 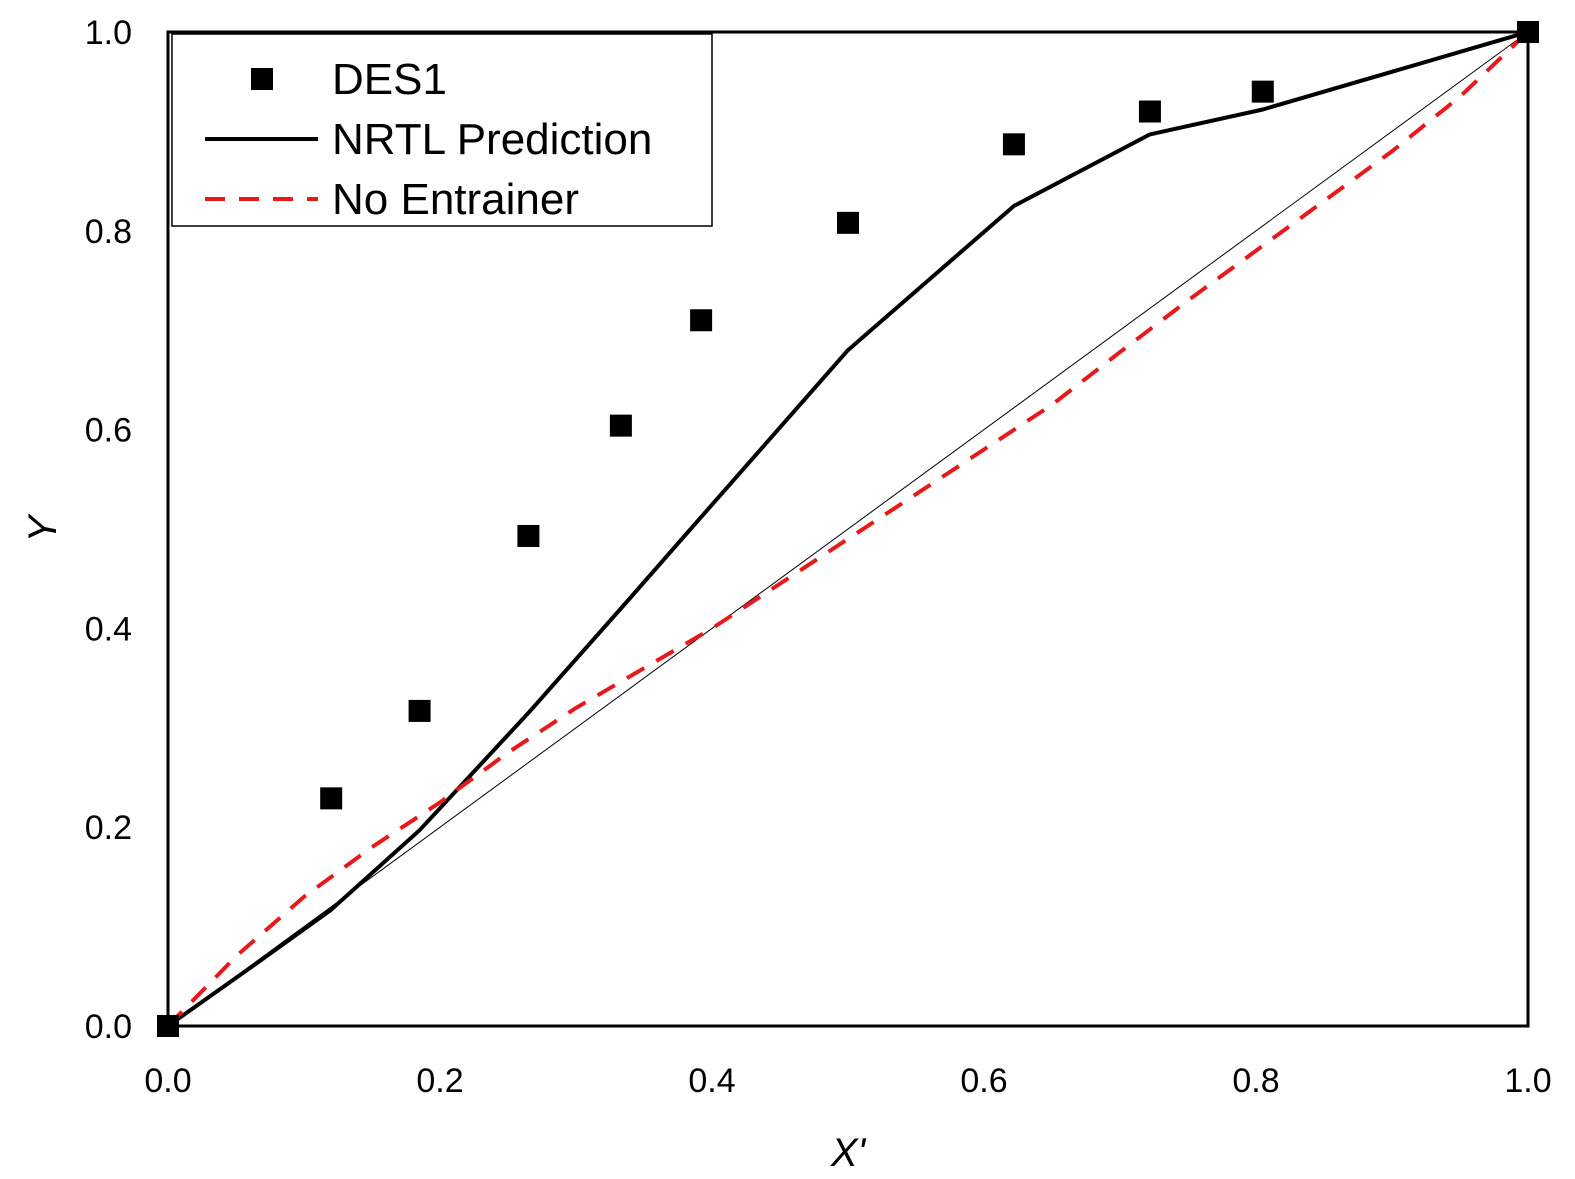 I want to click on legend-box, so click(x=442, y=130).